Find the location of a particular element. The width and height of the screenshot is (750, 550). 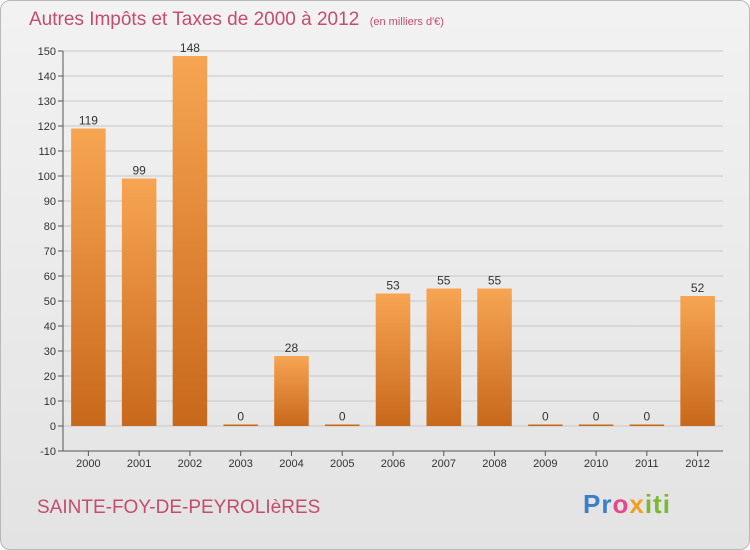

y-tick-label: 80 is located at coordinates (50, 227).